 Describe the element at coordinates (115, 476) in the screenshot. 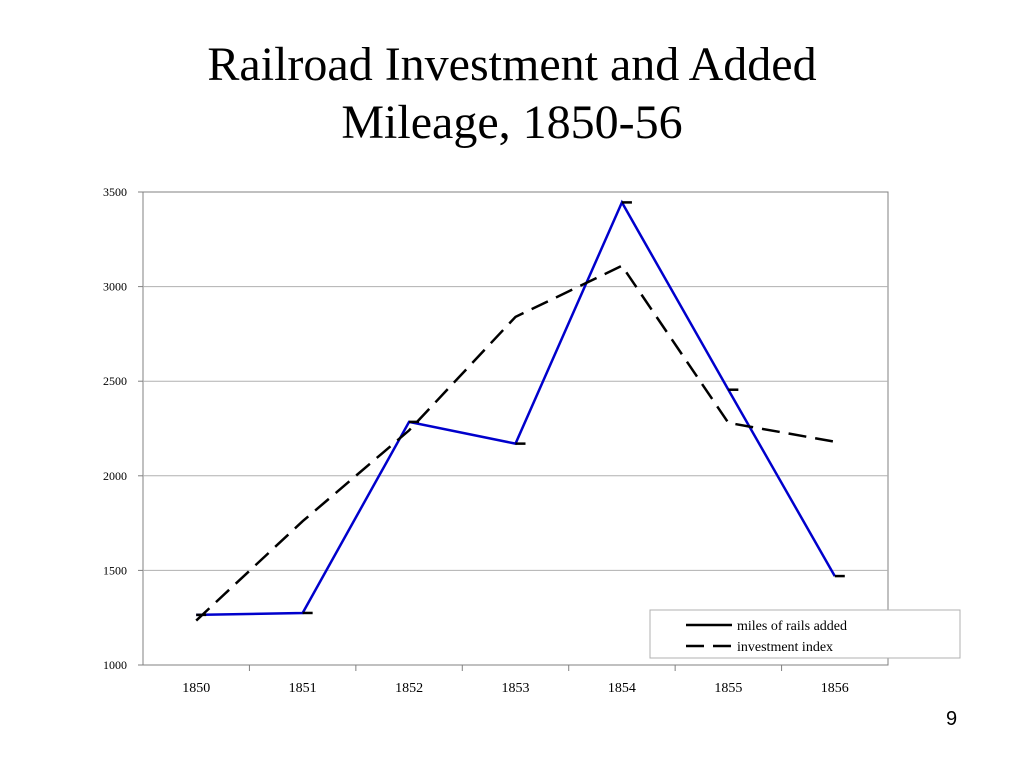

I see `y-tick-label: 2000` at that location.